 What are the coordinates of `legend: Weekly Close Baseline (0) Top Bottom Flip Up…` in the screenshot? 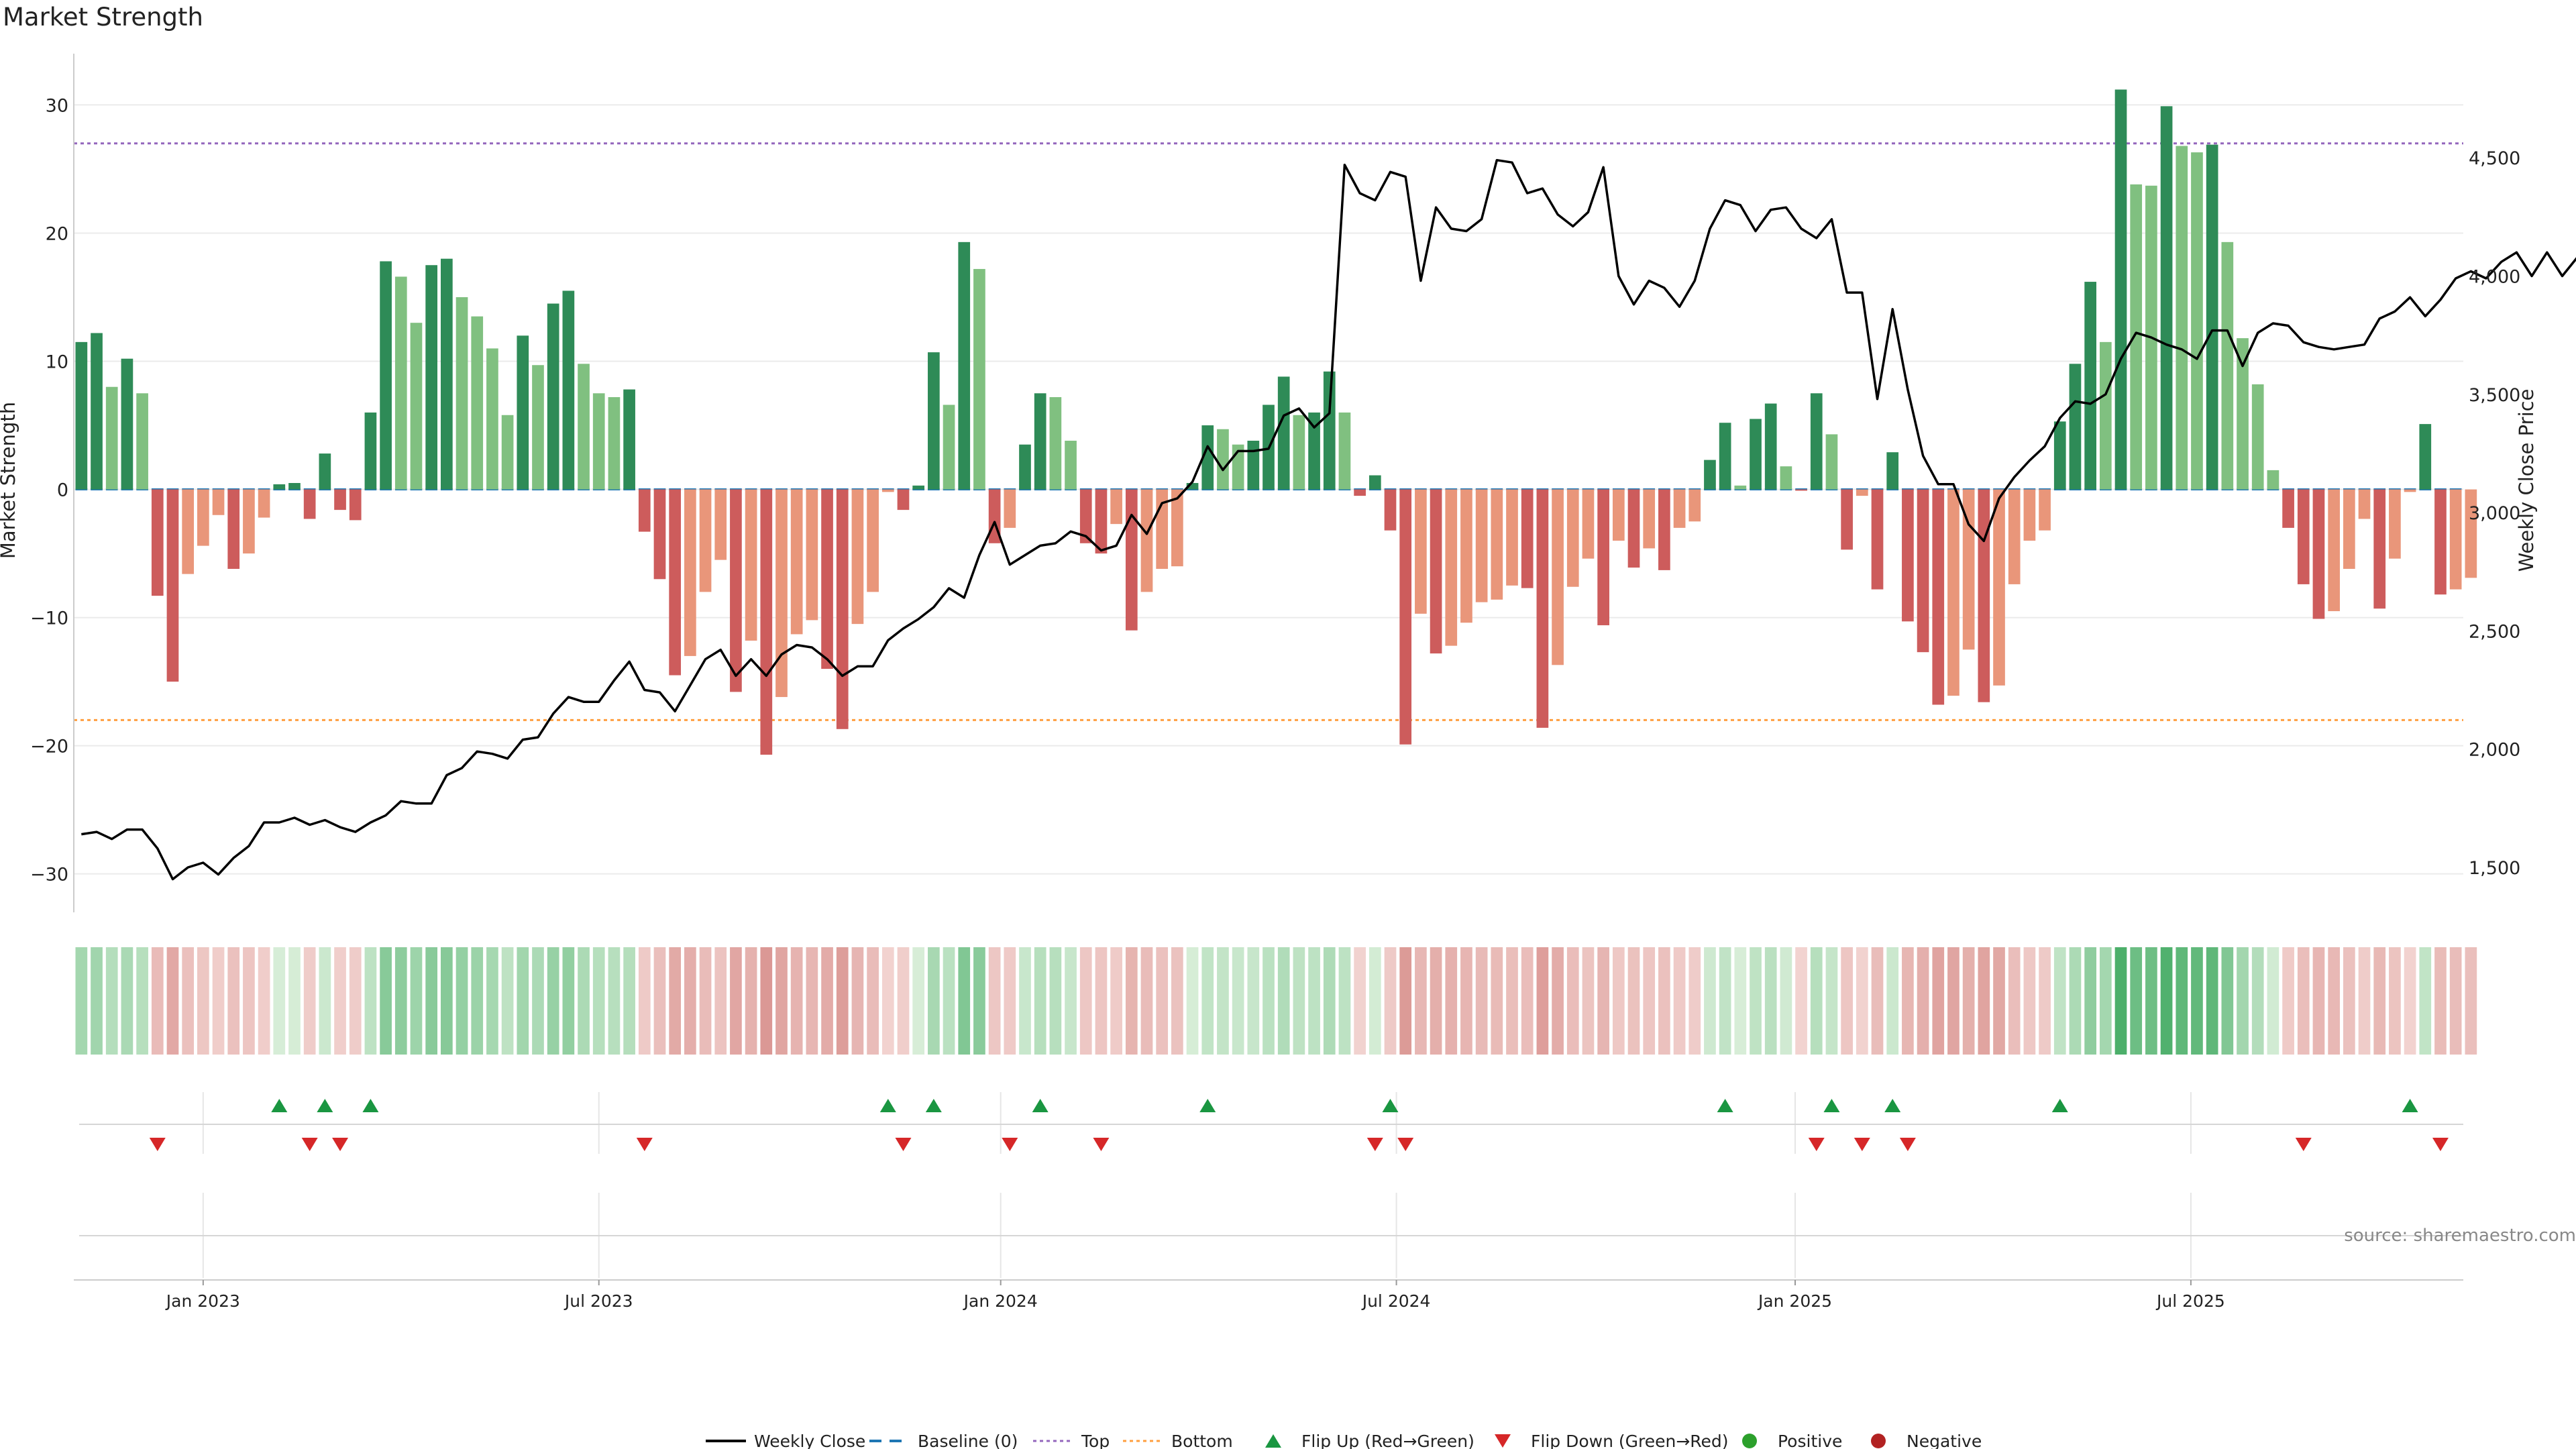 It's located at (1344, 1440).